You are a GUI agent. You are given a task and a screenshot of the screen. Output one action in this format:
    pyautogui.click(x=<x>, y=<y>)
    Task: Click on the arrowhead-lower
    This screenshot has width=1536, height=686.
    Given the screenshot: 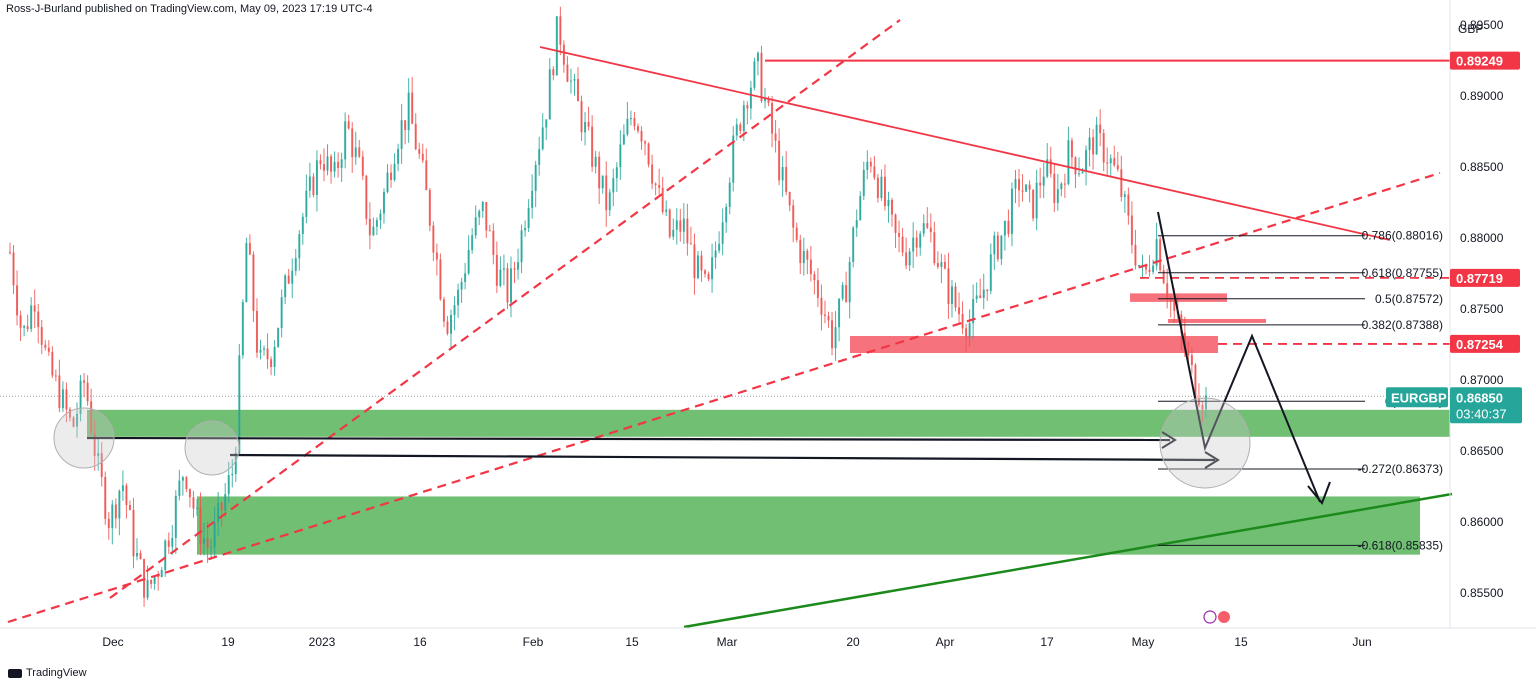 What is the action you would take?
    pyautogui.click(x=1212, y=460)
    